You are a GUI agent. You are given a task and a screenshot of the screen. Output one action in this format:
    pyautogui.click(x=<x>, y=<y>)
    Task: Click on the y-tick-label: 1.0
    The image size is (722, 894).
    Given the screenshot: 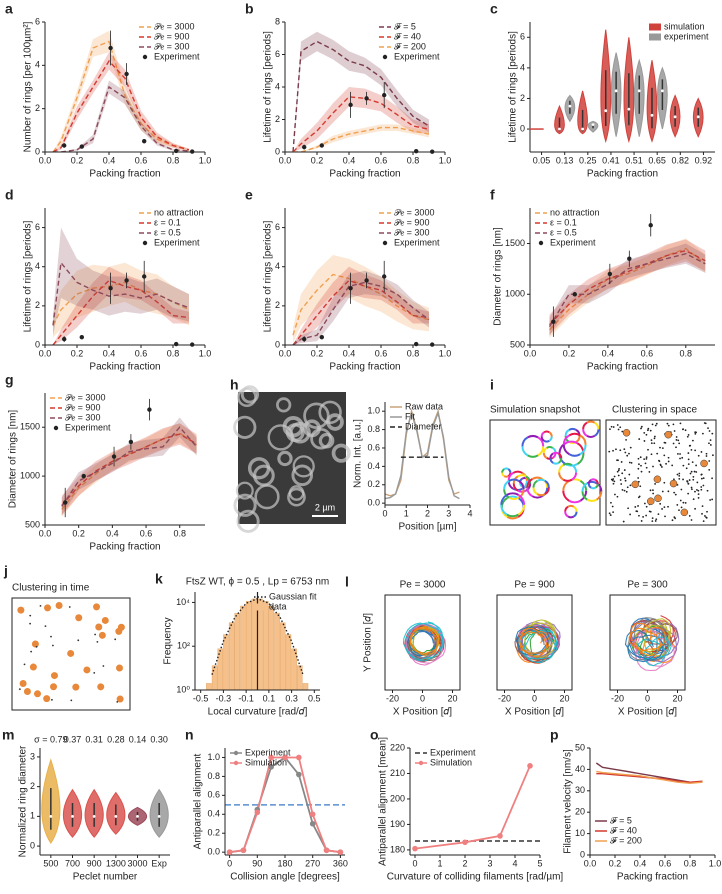 What is the action you would take?
    pyautogui.click(x=373, y=411)
    